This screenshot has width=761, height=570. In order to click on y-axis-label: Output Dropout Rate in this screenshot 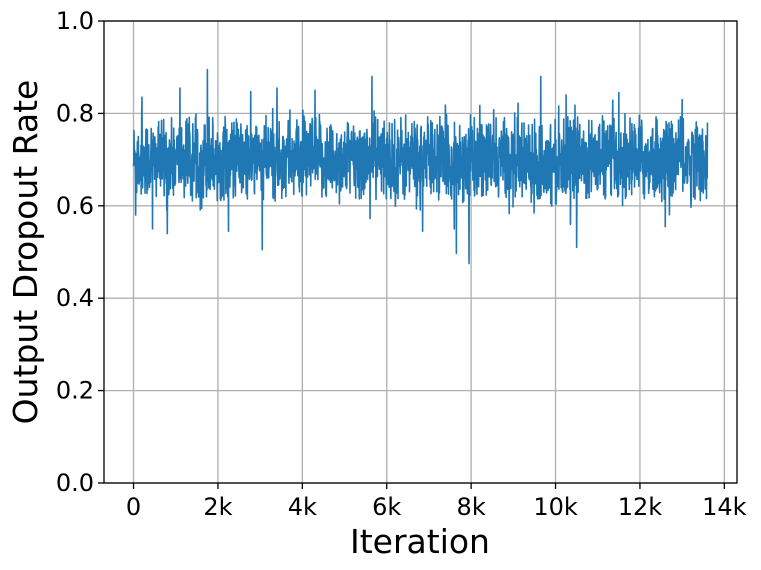, I will do `click(25, 252)`.